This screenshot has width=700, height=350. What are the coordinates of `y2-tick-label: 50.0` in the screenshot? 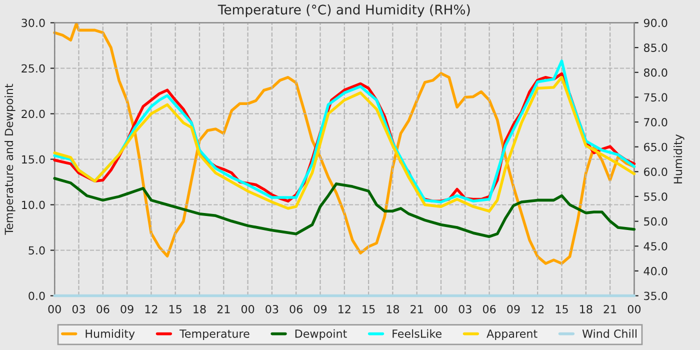 It's located at (656, 221).